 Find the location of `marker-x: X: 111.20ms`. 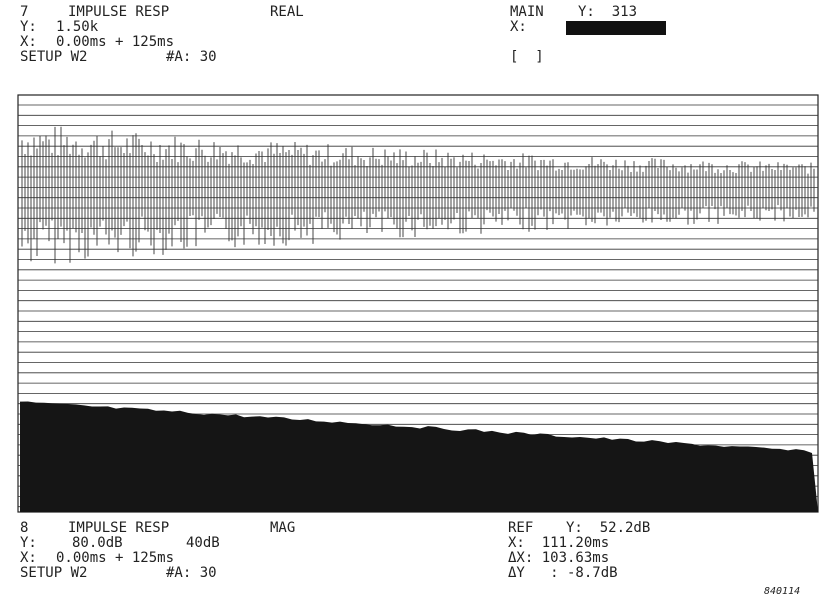

marker-x: X: 111.20ms is located at coordinates (558, 543).